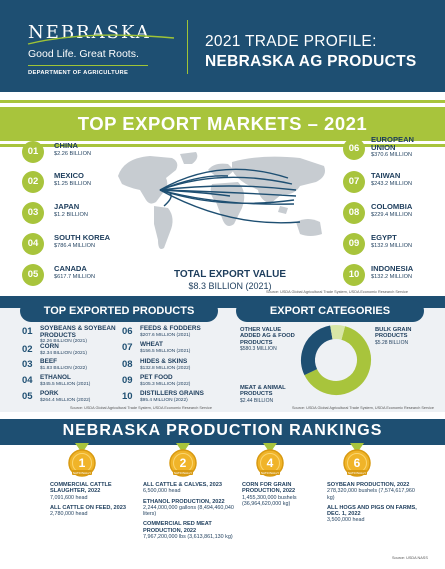 The height and width of the screenshot is (569, 445). What do you see at coordinates (386, 175) in the screenshot?
I see `market-name: TAIWAN` at bounding box center [386, 175].